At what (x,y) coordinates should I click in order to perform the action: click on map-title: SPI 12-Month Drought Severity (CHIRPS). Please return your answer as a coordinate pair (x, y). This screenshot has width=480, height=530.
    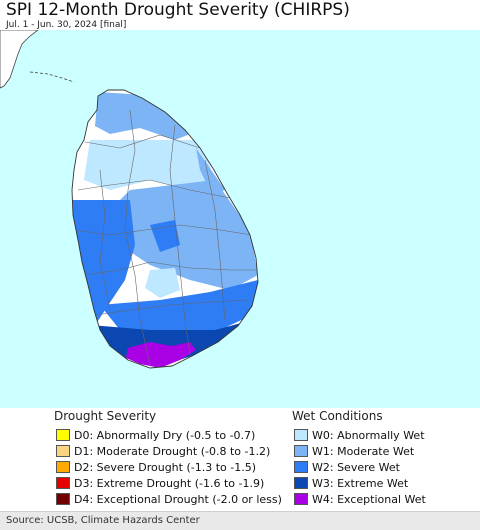
    Looking at the image, I should click on (178, 10).